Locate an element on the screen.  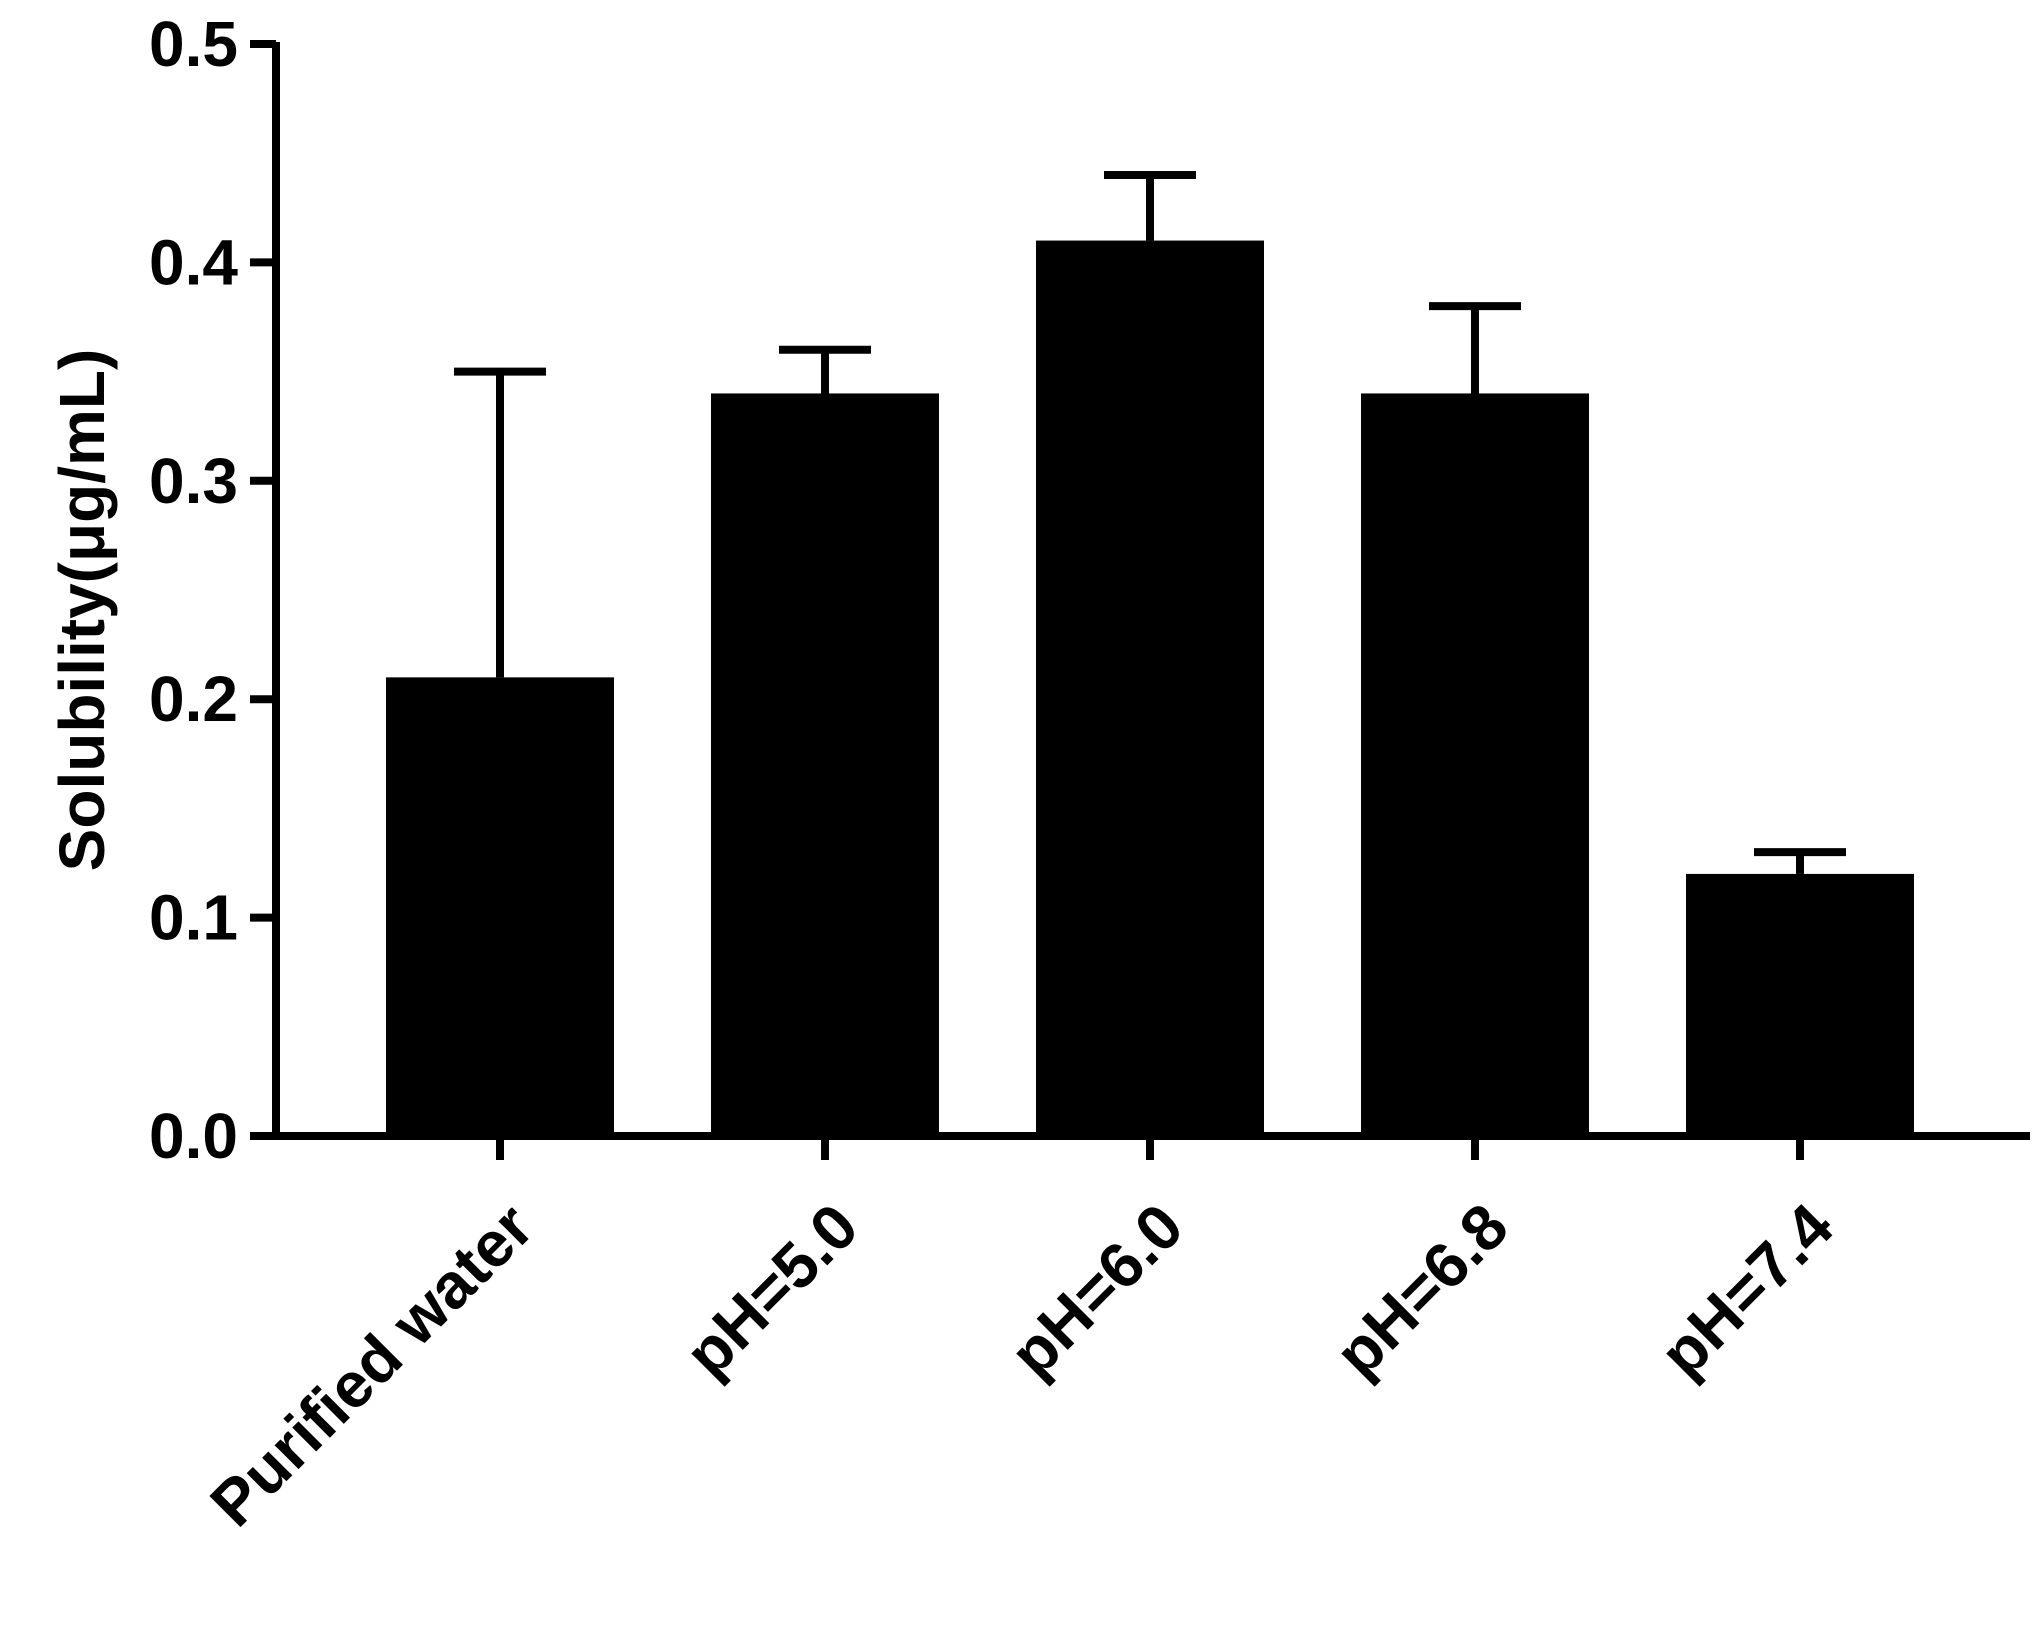
y-tick-label: 0.5 is located at coordinates (193, 44).